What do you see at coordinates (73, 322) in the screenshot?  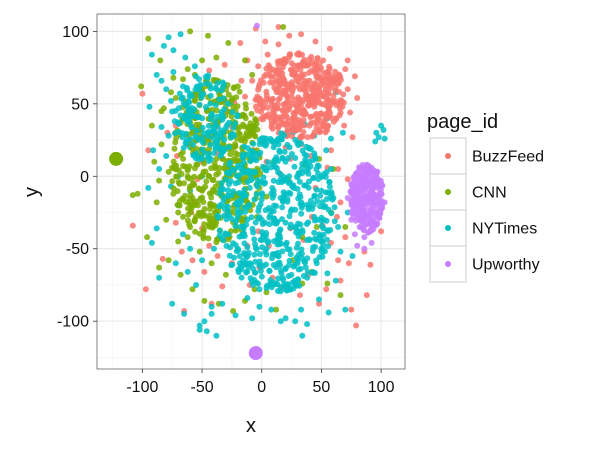 I see `y-tick-label: -100` at bounding box center [73, 322].